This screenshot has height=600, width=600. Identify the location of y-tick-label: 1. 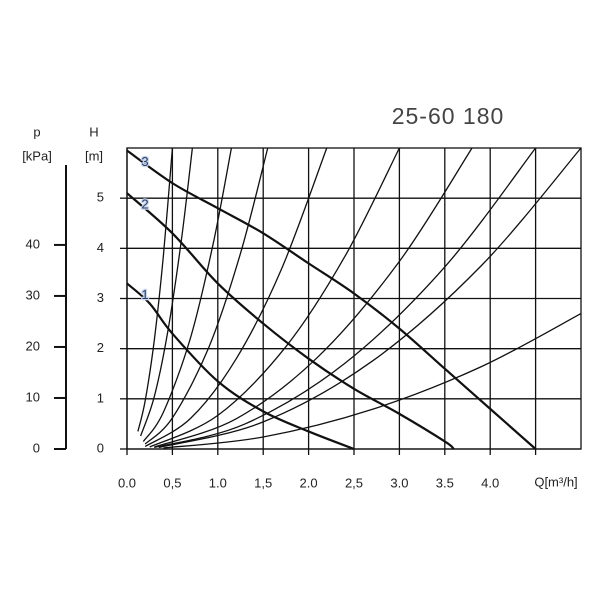
(100, 397).